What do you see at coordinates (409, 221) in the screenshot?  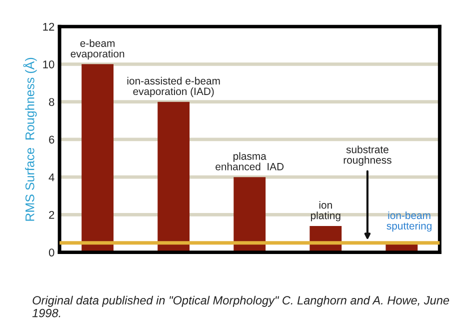 I see `x-tick-label: ion-beam sputtering` at bounding box center [409, 221].